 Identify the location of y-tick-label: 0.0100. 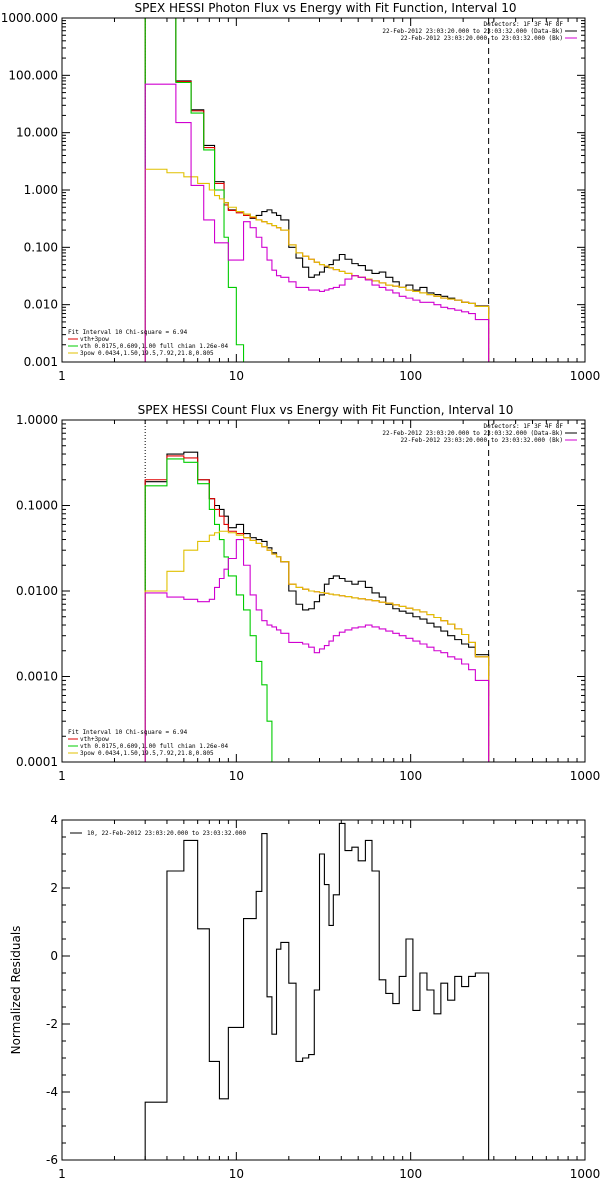
(37, 591).